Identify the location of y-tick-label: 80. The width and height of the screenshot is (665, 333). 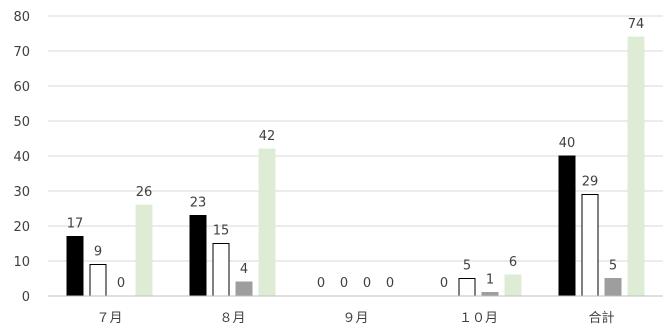
(21, 17).